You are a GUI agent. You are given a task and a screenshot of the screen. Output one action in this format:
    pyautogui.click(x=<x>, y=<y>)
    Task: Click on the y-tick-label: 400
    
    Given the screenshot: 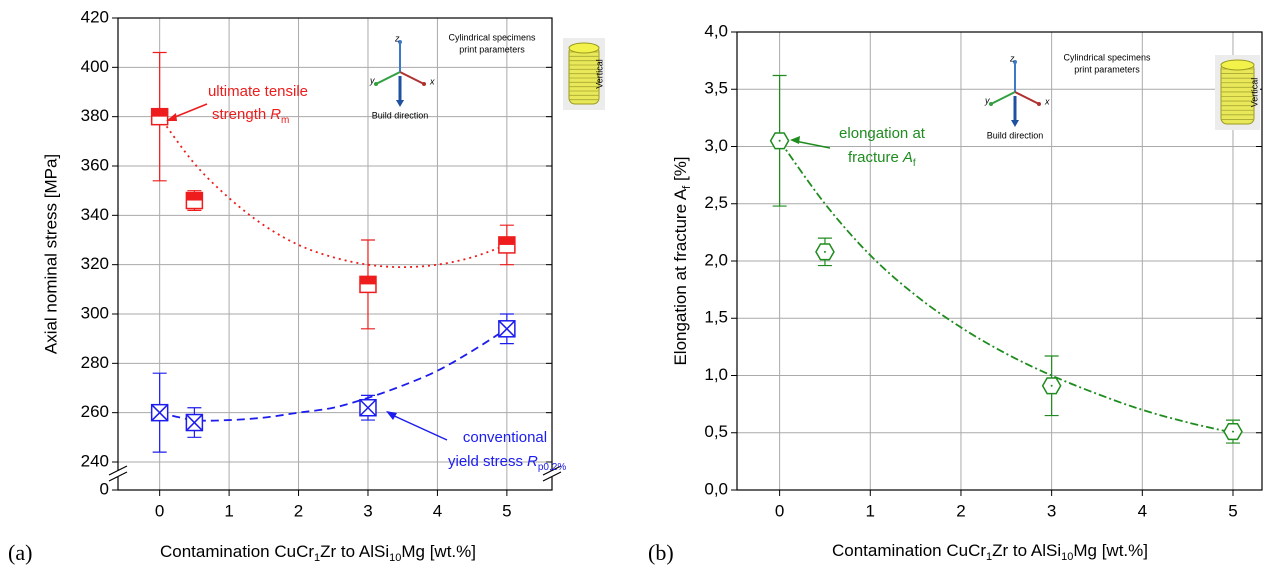 What is the action you would take?
    pyautogui.click(x=95, y=66)
    